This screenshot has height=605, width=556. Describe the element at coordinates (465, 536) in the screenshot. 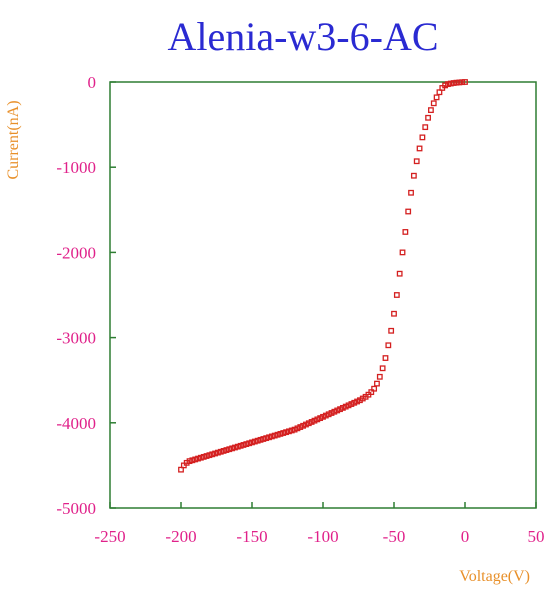

I see `x-tick-label: 0` at that location.